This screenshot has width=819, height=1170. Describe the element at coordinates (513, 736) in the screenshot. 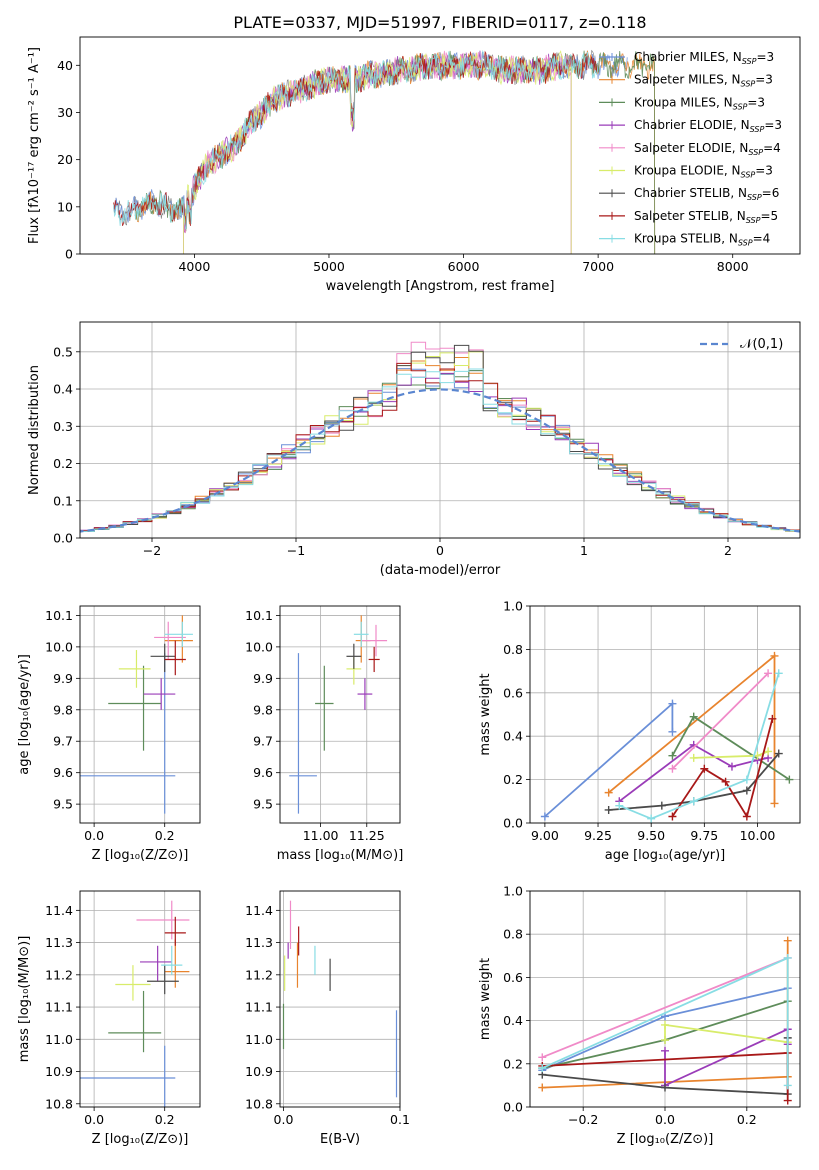

I see `y-tick-label: 0.4` at that location.